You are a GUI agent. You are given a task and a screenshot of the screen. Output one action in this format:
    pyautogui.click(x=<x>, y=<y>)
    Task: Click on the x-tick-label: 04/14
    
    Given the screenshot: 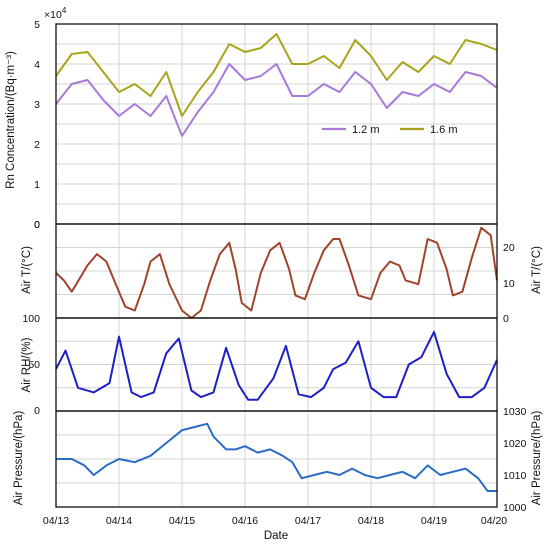 What is the action you would take?
    pyautogui.click(x=119, y=521)
    